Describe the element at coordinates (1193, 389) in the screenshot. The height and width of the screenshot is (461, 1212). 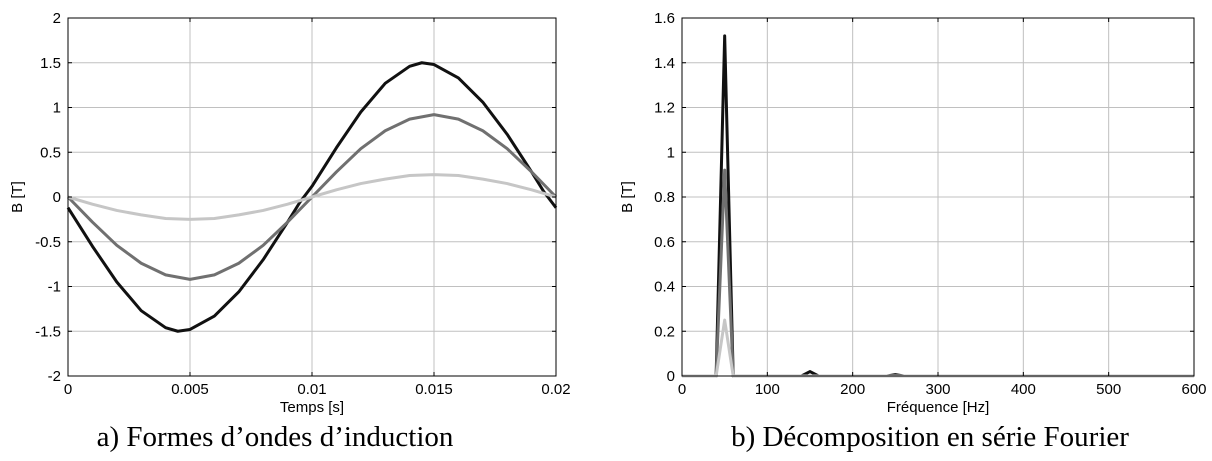
I see `x-tick-label: 600` at that location.